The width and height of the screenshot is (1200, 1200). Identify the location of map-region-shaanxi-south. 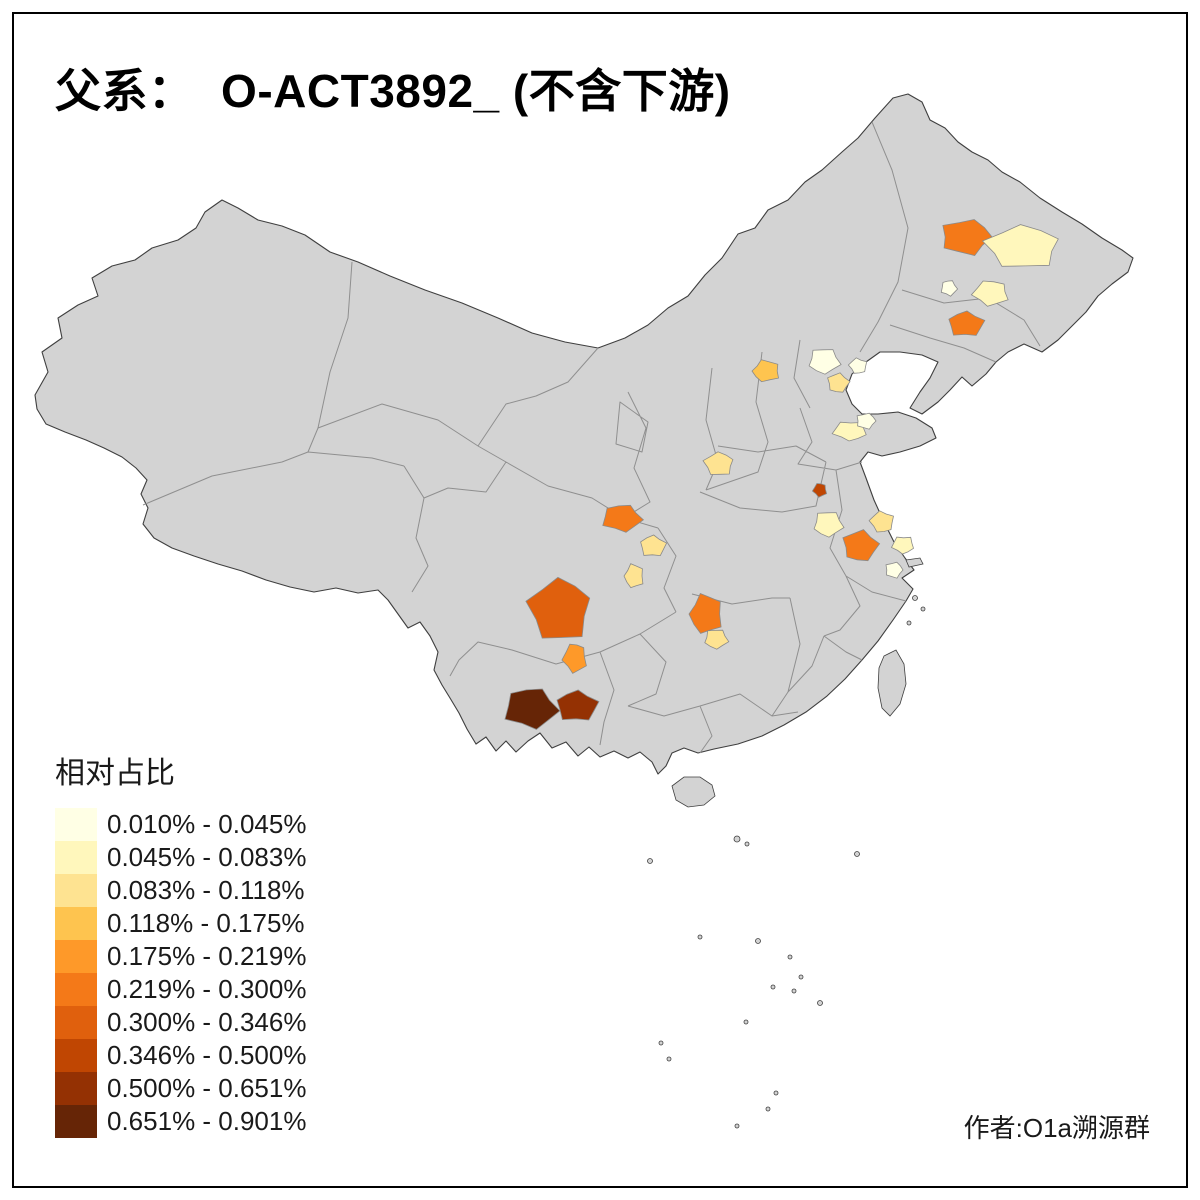
(623, 518).